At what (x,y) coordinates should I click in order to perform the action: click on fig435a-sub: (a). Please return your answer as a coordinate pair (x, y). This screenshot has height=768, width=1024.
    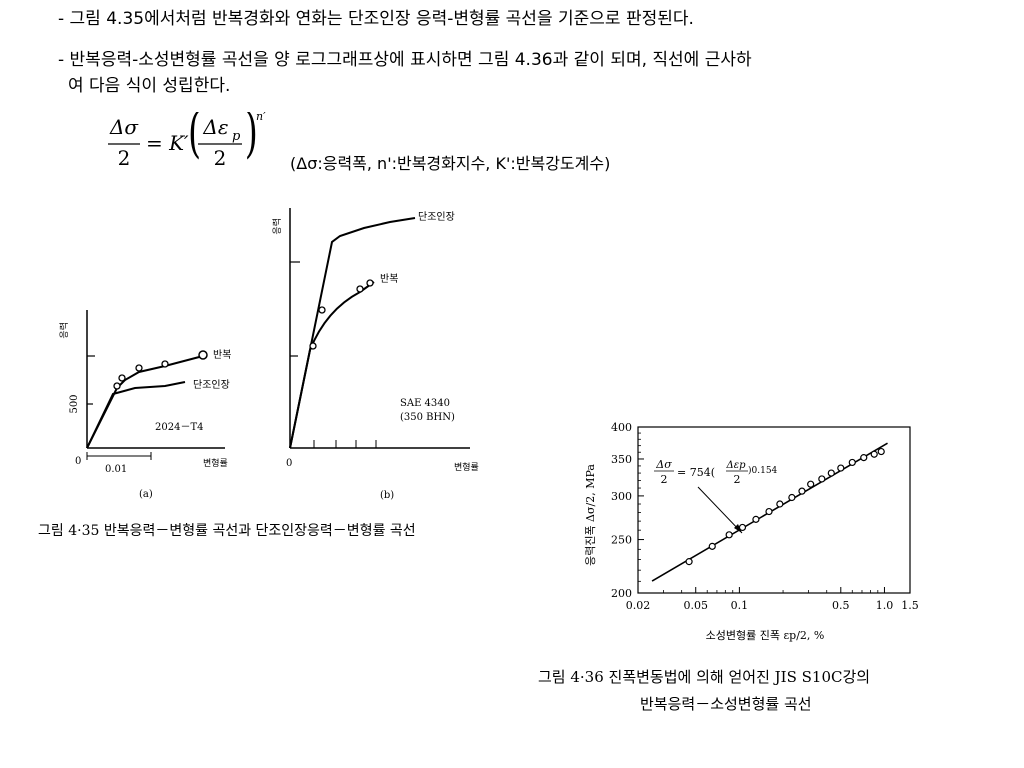
    Looking at the image, I should click on (146, 494).